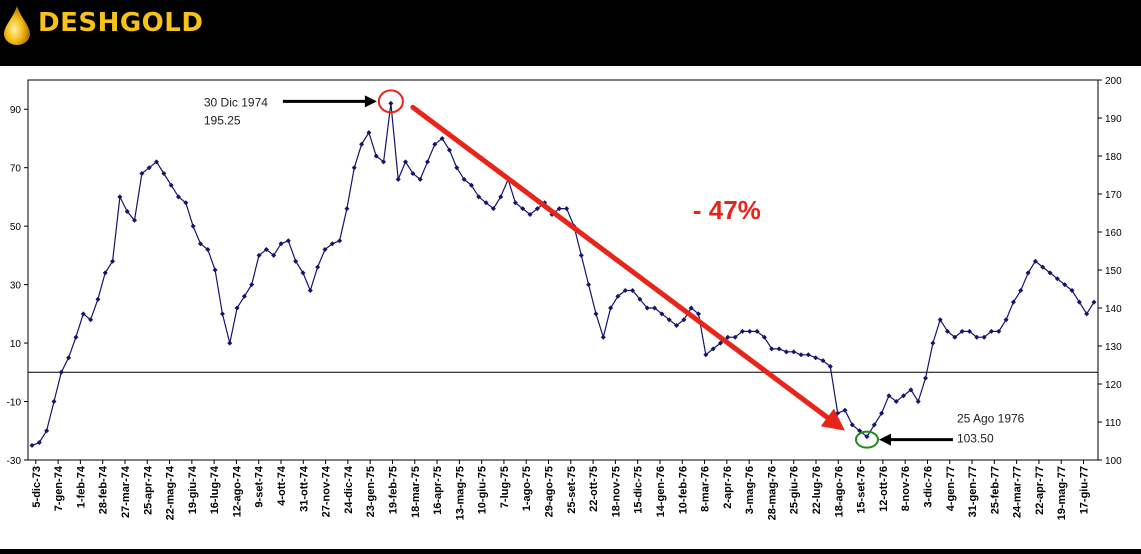 The height and width of the screenshot is (554, 1141). What do you see at coordinates (572, 490) in the screenshot?
I see `x-tick-label: 25-set-75` at bounding box center [572, 490].